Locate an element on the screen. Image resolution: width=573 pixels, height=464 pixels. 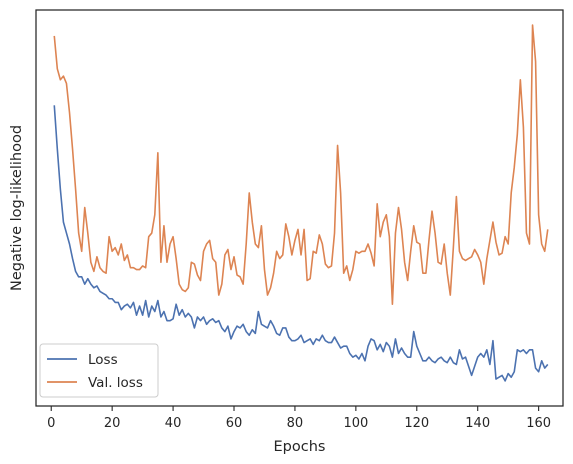
x-tick-label: 140 is located at coordinates (477, 423).